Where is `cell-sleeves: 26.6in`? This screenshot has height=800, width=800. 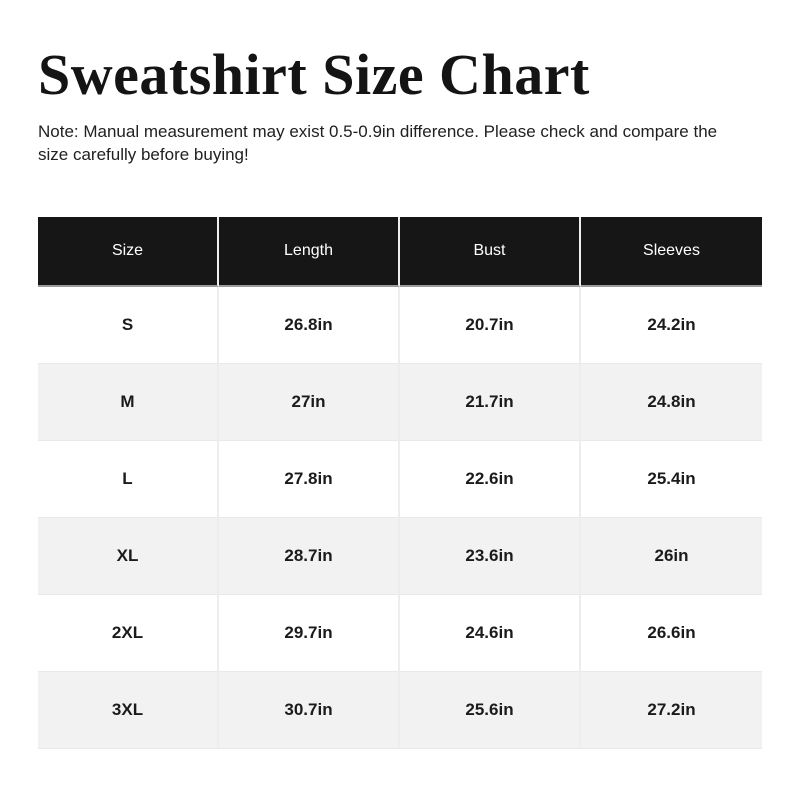
cell-sleeves: 26.6in is located at coordinates (671, 634).